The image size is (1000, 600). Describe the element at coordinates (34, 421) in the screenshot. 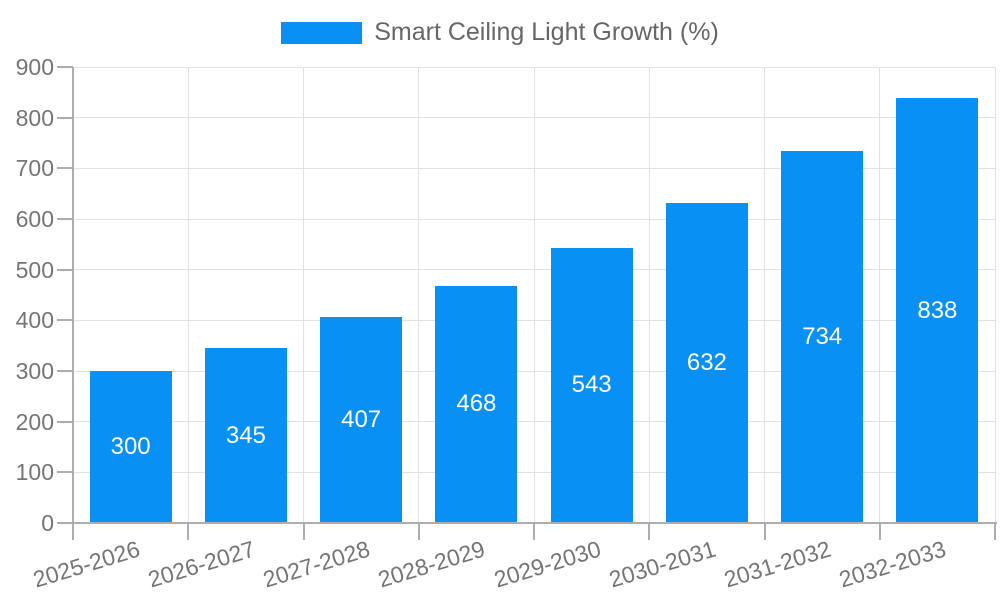

I see `y-axis-label: 200` at that location.